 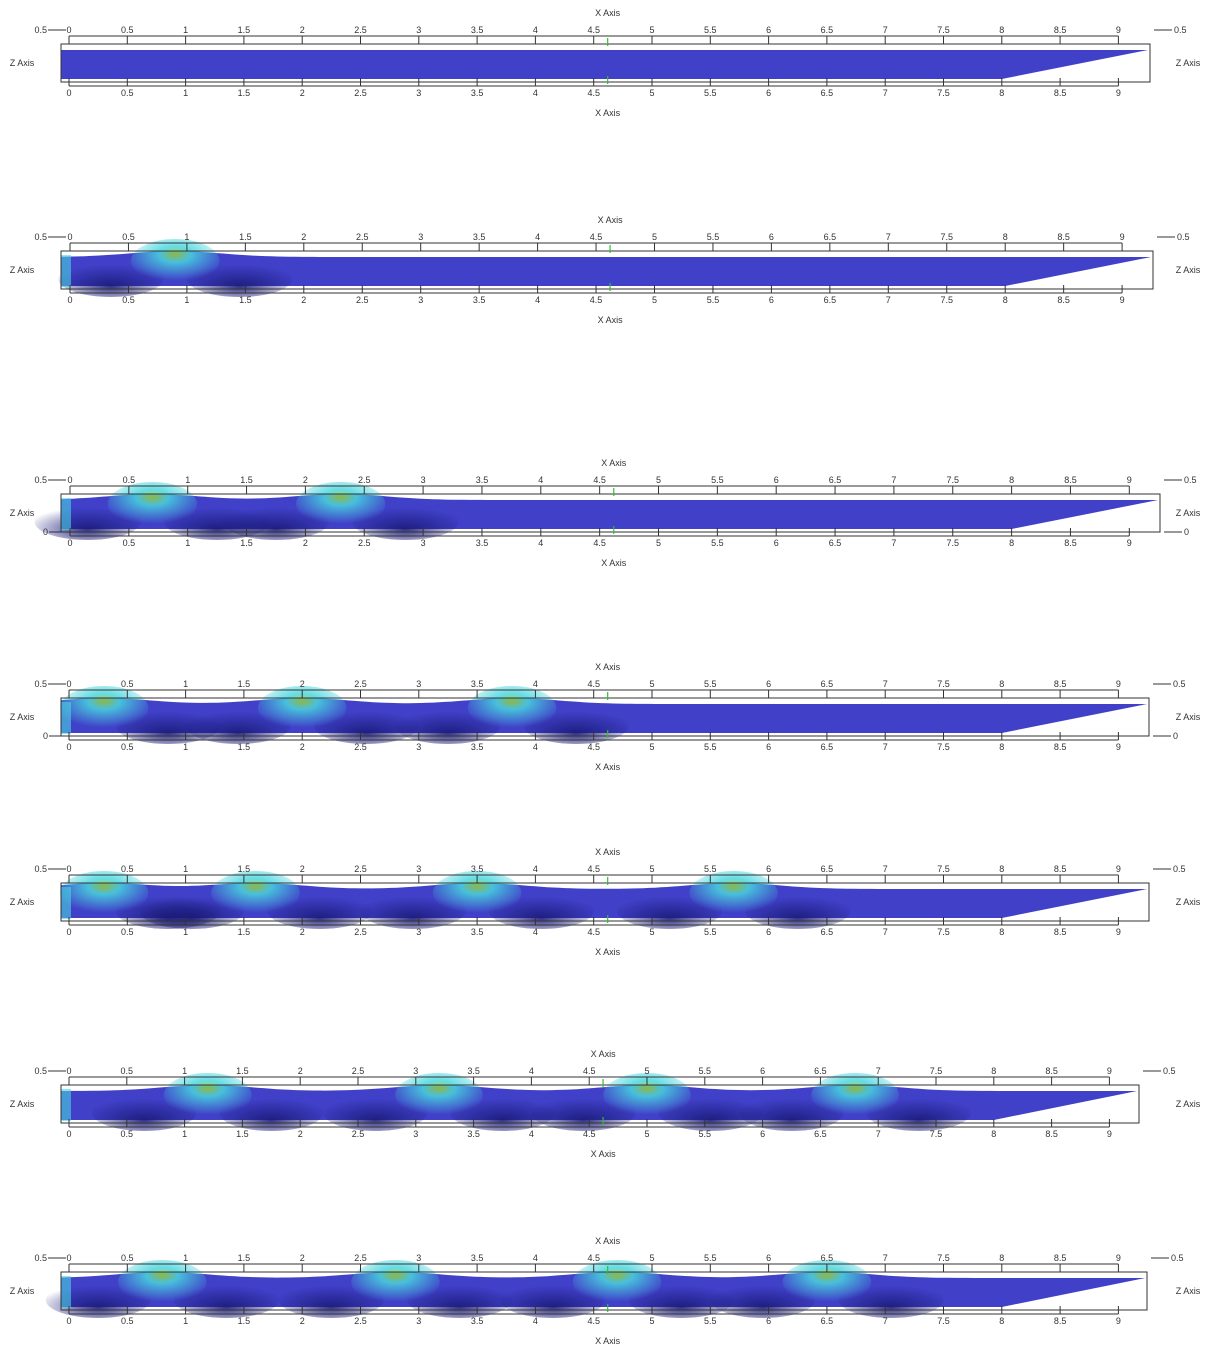 I want to click on x-tick-label-bottom: 7.5, so click(x=943, y=93).